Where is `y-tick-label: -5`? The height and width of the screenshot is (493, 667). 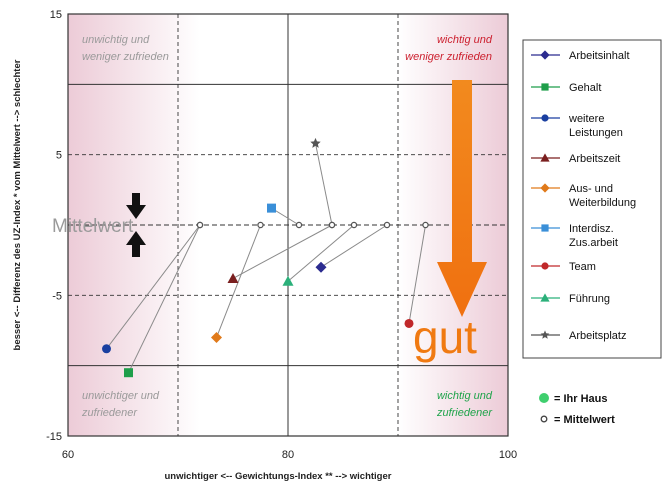
y-tick-label: -5 is located at coordinates (57, 296).